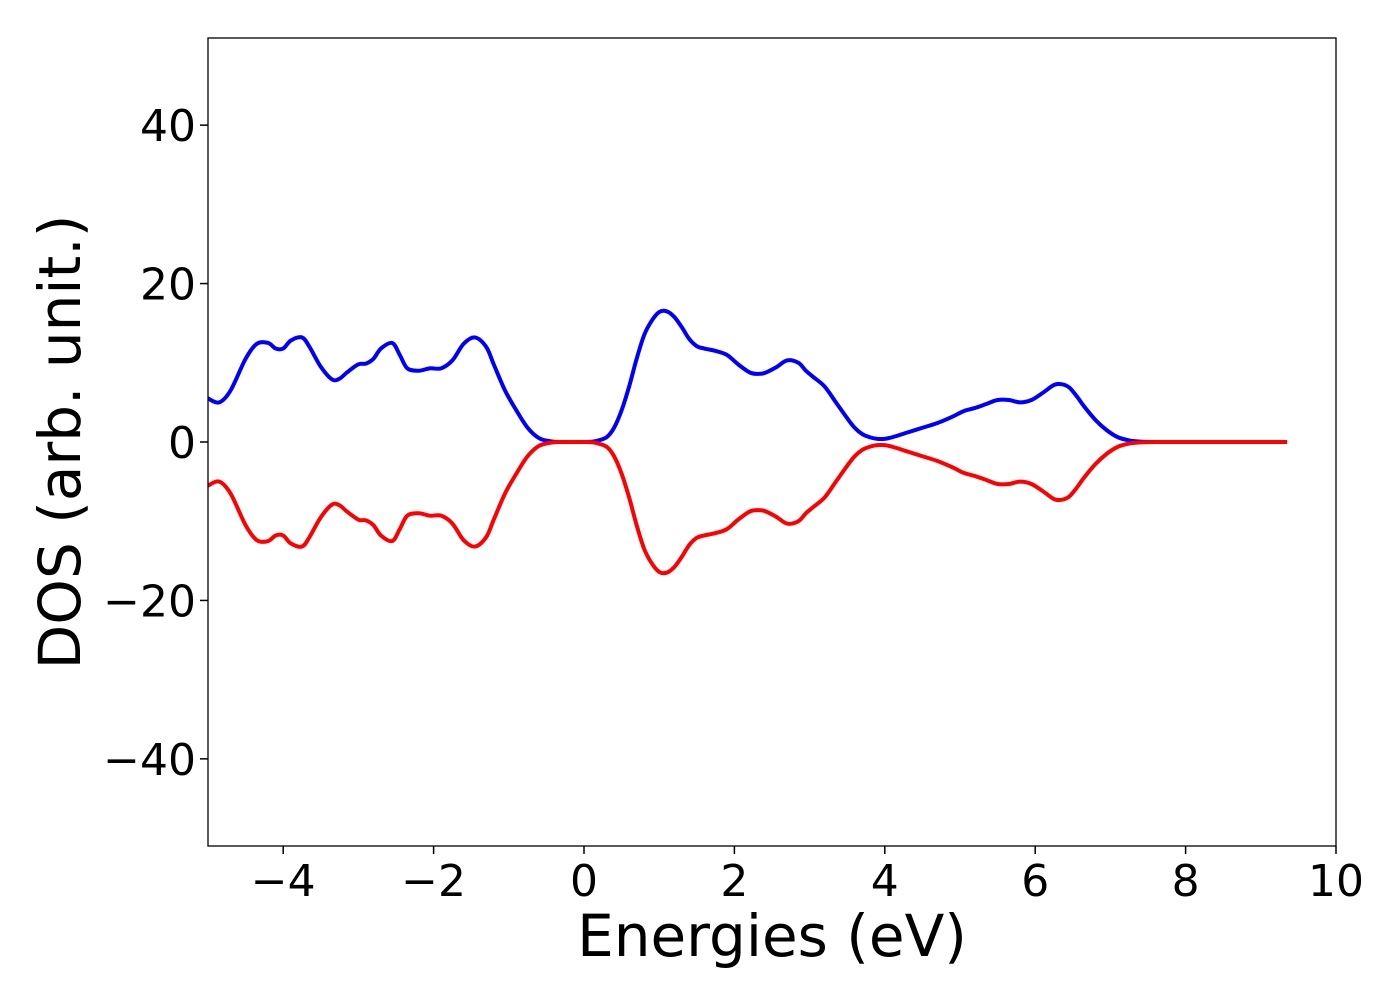 Image resolution: width=1400 pixels, height=1005 pixels. What do you see at coordinates (149, 601) in the screenshot?
I see `y-tick-label: −20` at bounding box center [149, 601].